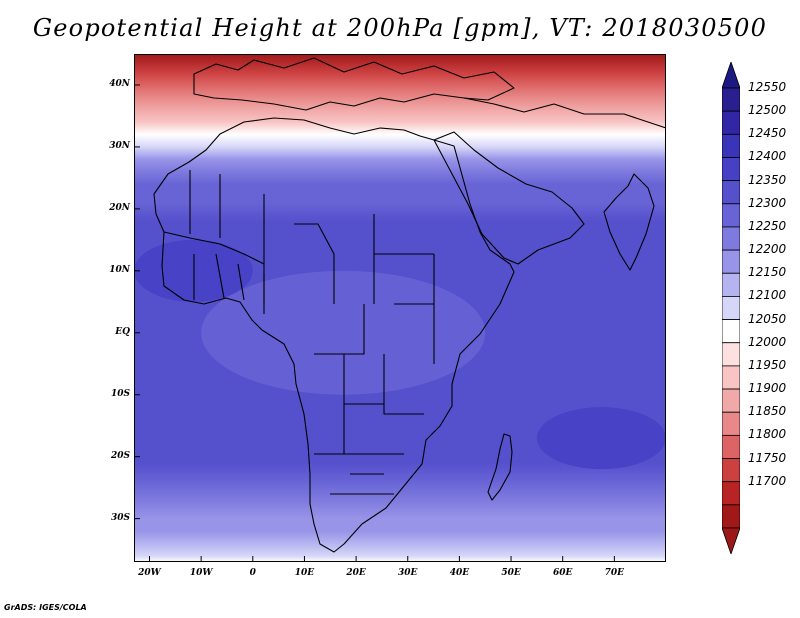 The image size is (800, 618). What do you see at coordinates (731, 74) in the screenshot?
I see `colorbar-top-arrow` at bounding box center [731, 74].